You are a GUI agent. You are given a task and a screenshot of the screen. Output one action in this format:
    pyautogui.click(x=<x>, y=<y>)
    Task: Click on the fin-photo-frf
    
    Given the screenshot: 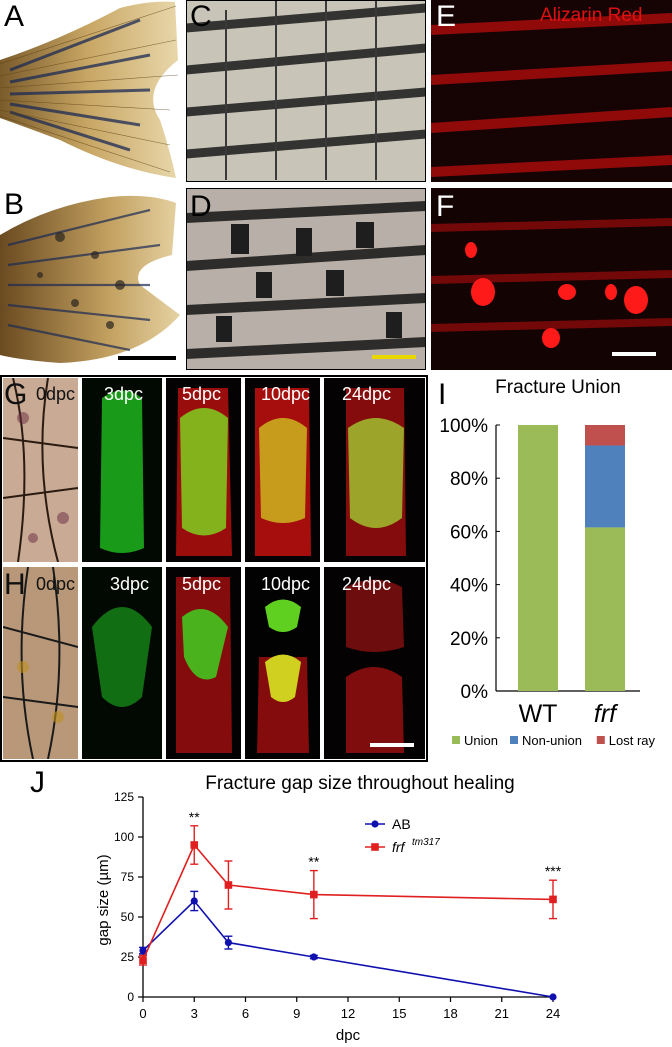 What is the action you would take?
    pyautogui.click(x=91, y=277)
    